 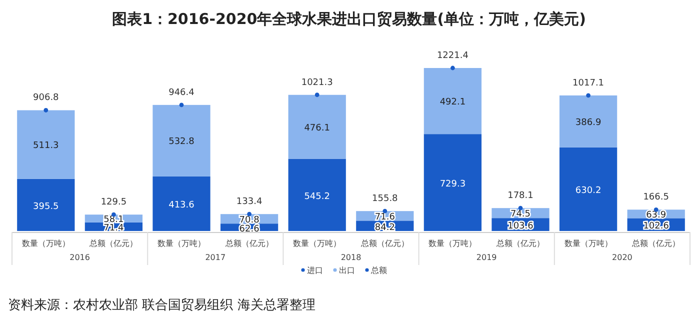 What do you see at coordinates (249, 220) in the screenshot?
I see `data-label: 70.8` at bounding box center [249, 220].